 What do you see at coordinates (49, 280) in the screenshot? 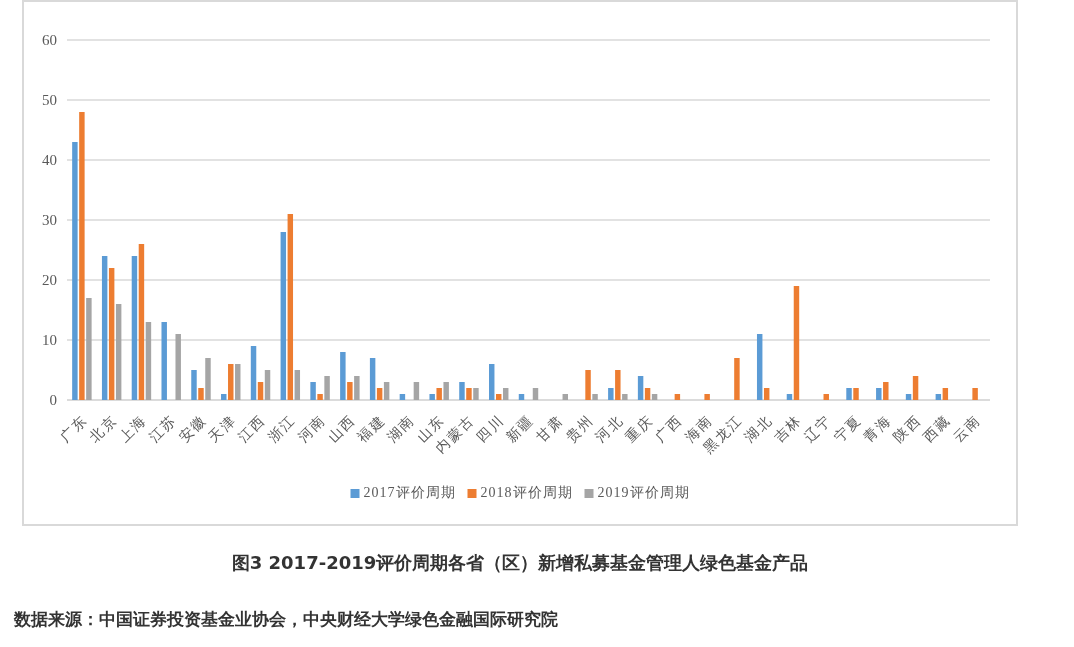
I see `y-tick-label: 20` at bounding box center [49, 280].